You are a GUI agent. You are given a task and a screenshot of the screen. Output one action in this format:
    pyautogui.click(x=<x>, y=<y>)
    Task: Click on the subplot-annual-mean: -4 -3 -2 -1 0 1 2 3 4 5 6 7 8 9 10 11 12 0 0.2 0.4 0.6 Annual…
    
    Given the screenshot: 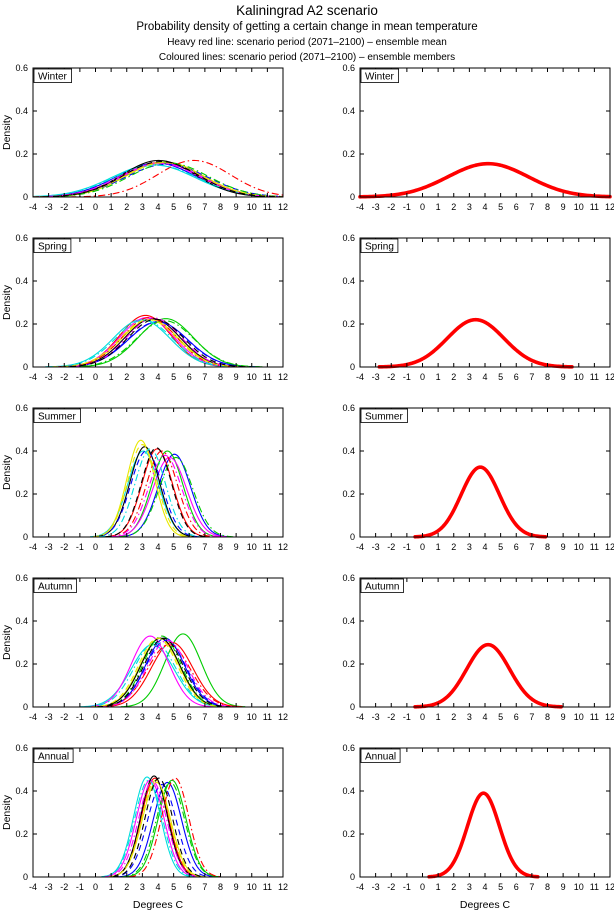 What is the action you would take?
    pyautogui.click(x=470, y=826)
    